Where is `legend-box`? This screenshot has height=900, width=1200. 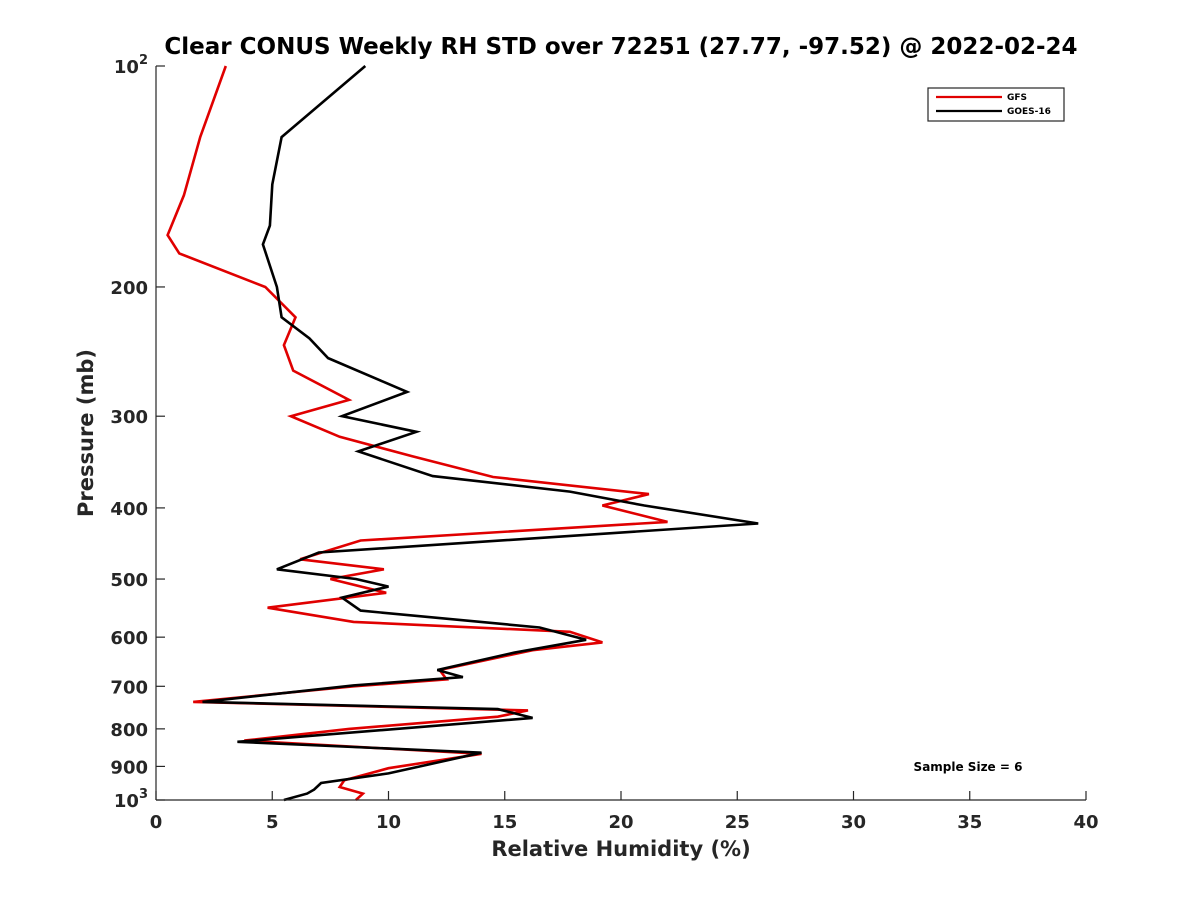
legend-box is located at coordinates (996, 104).